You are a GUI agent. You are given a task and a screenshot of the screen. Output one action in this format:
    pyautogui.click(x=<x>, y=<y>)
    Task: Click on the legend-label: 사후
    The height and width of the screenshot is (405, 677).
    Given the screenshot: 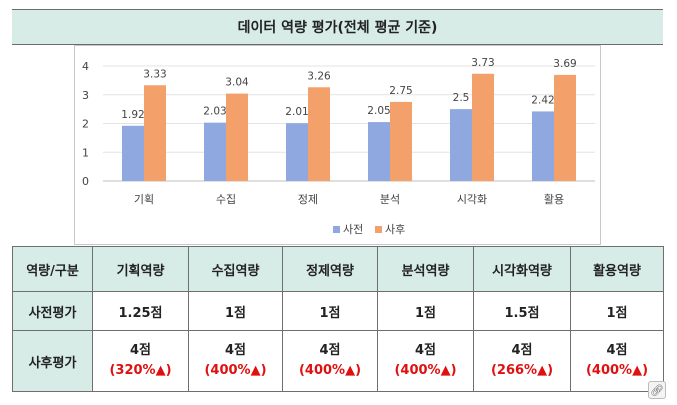 What is the action you would take?
    pyautogui.click(x=395, y=229)
    